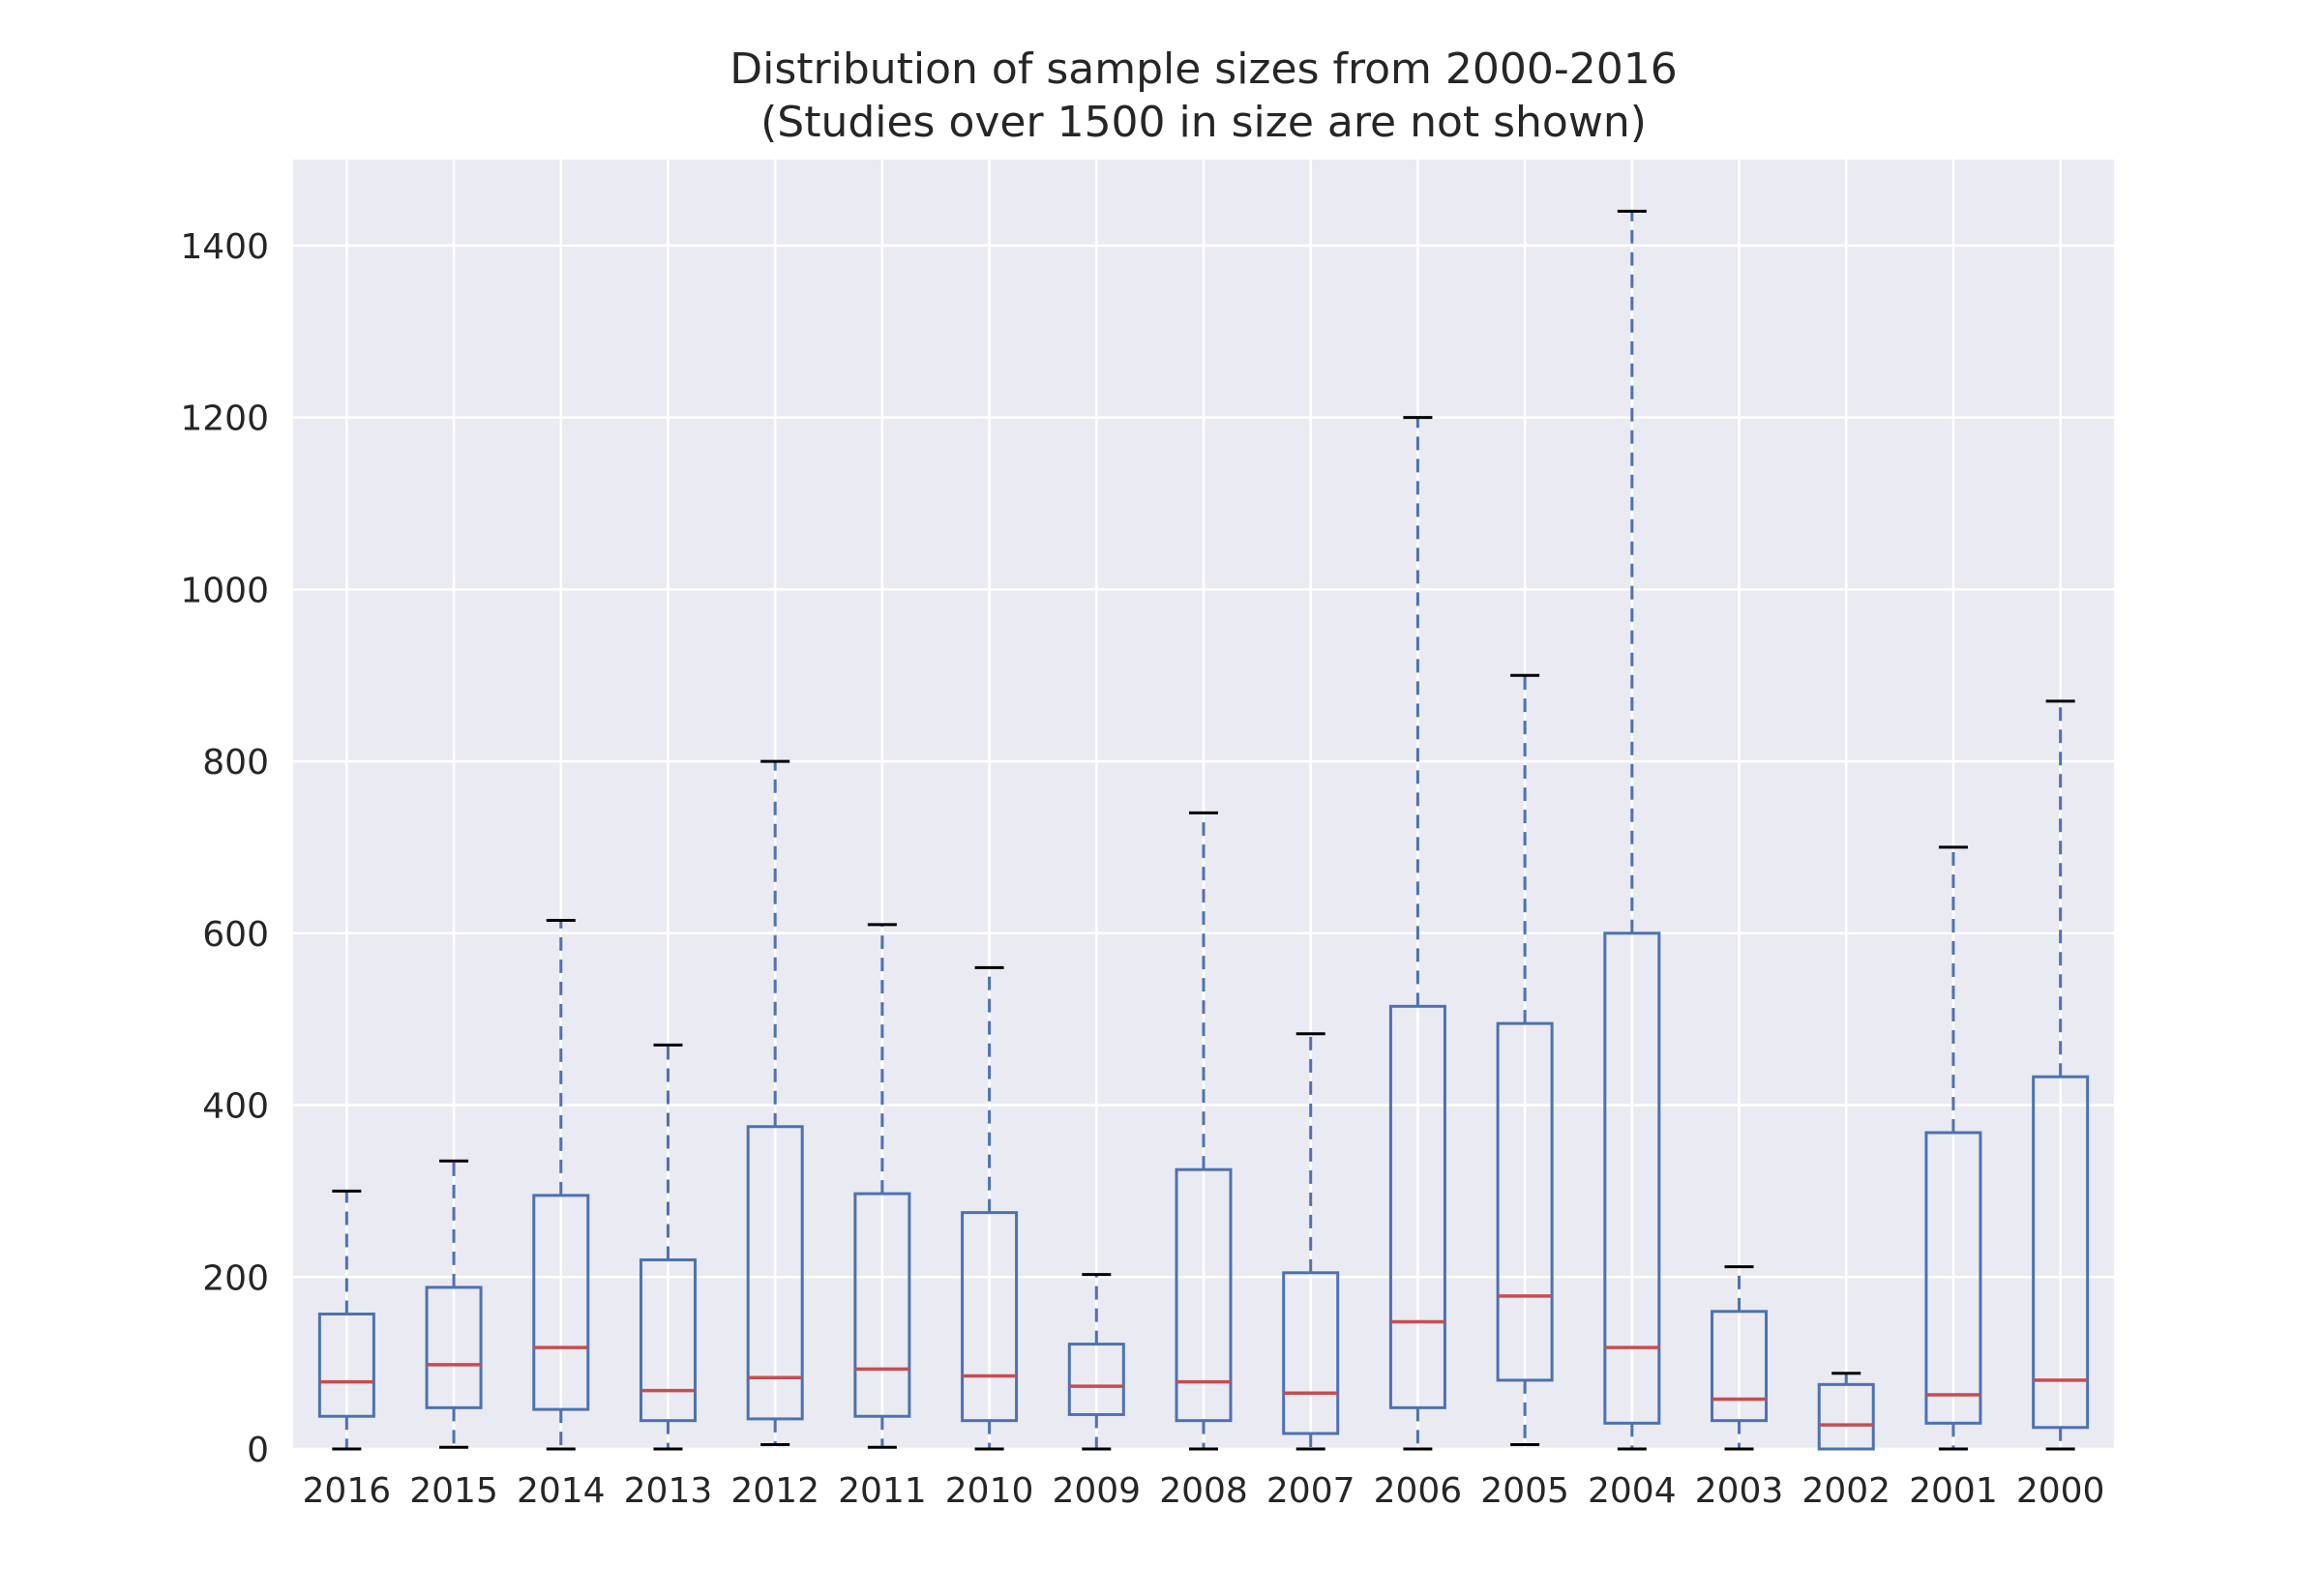 This screenshot has width=2322, height=1596. What do you see at coordinates (224, 590) in the screenshot?
I see `y-tick-label: 1000` at bounding box center [224, 590].